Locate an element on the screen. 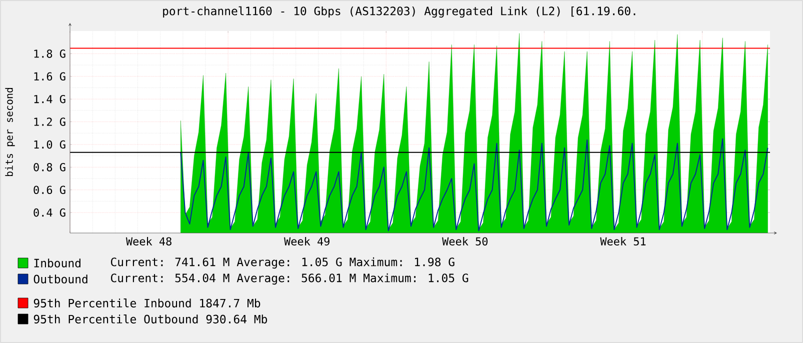  x-tick-label: Week 51 is located at coordinates (623, 241).